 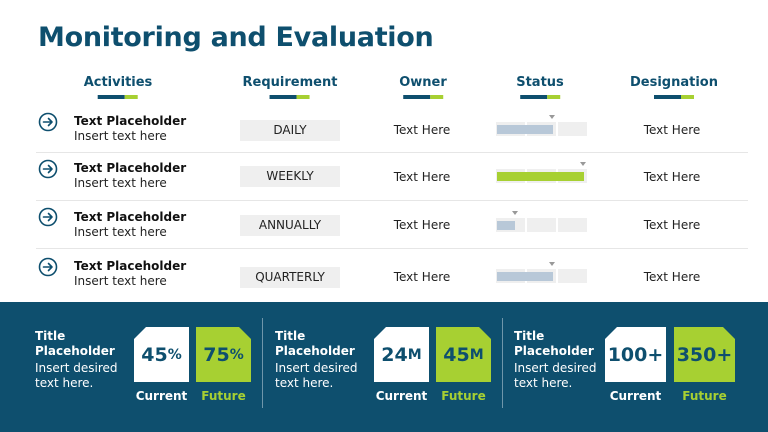 I want to click on current-value-box: 24 M, so click(x=401, y=354).